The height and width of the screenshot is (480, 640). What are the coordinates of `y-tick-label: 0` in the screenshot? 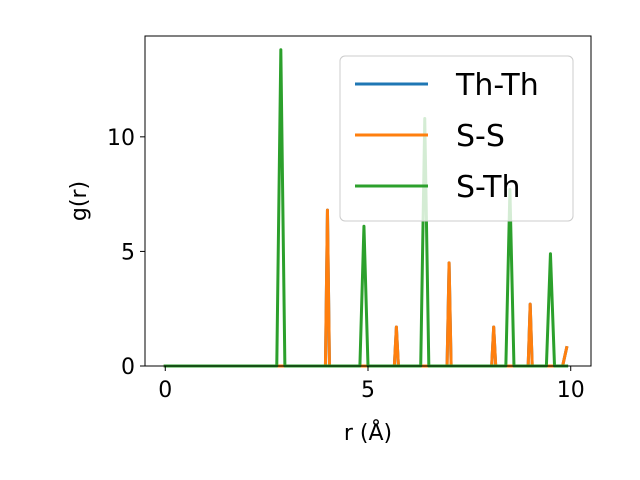 It's located at (128, 367).